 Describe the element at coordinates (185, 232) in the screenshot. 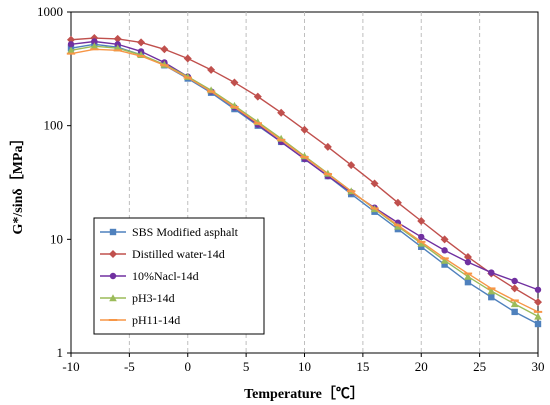

I see `legend-label: SBS Modified asphalt` at that location.